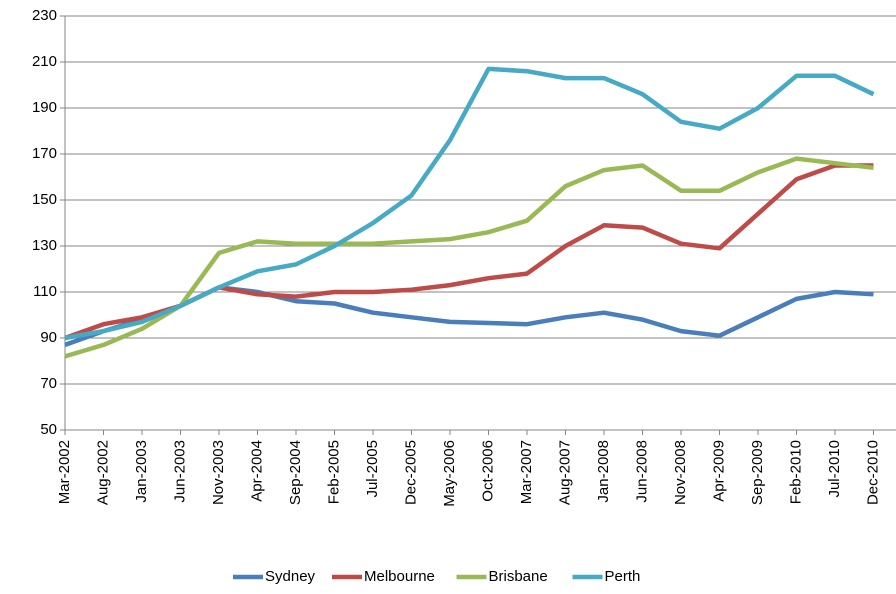  What do you see at coordinates (48, 429) in the screenshot?
I see `y-tick-label: 50` at bounding box center [48, 429].